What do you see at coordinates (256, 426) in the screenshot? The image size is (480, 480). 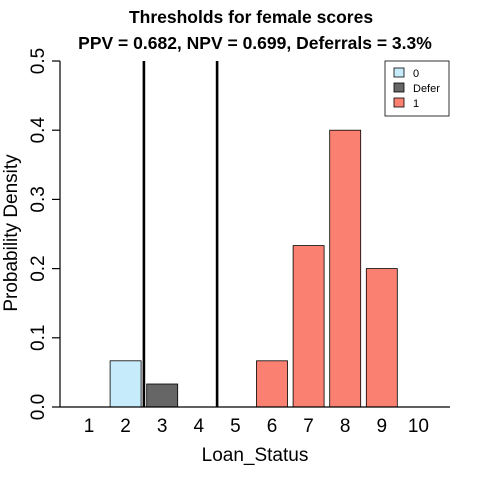 I see `x-axis-ticks: 1 2 3 4 5 6 7 8 9 10` at bounding box center [256, 426].